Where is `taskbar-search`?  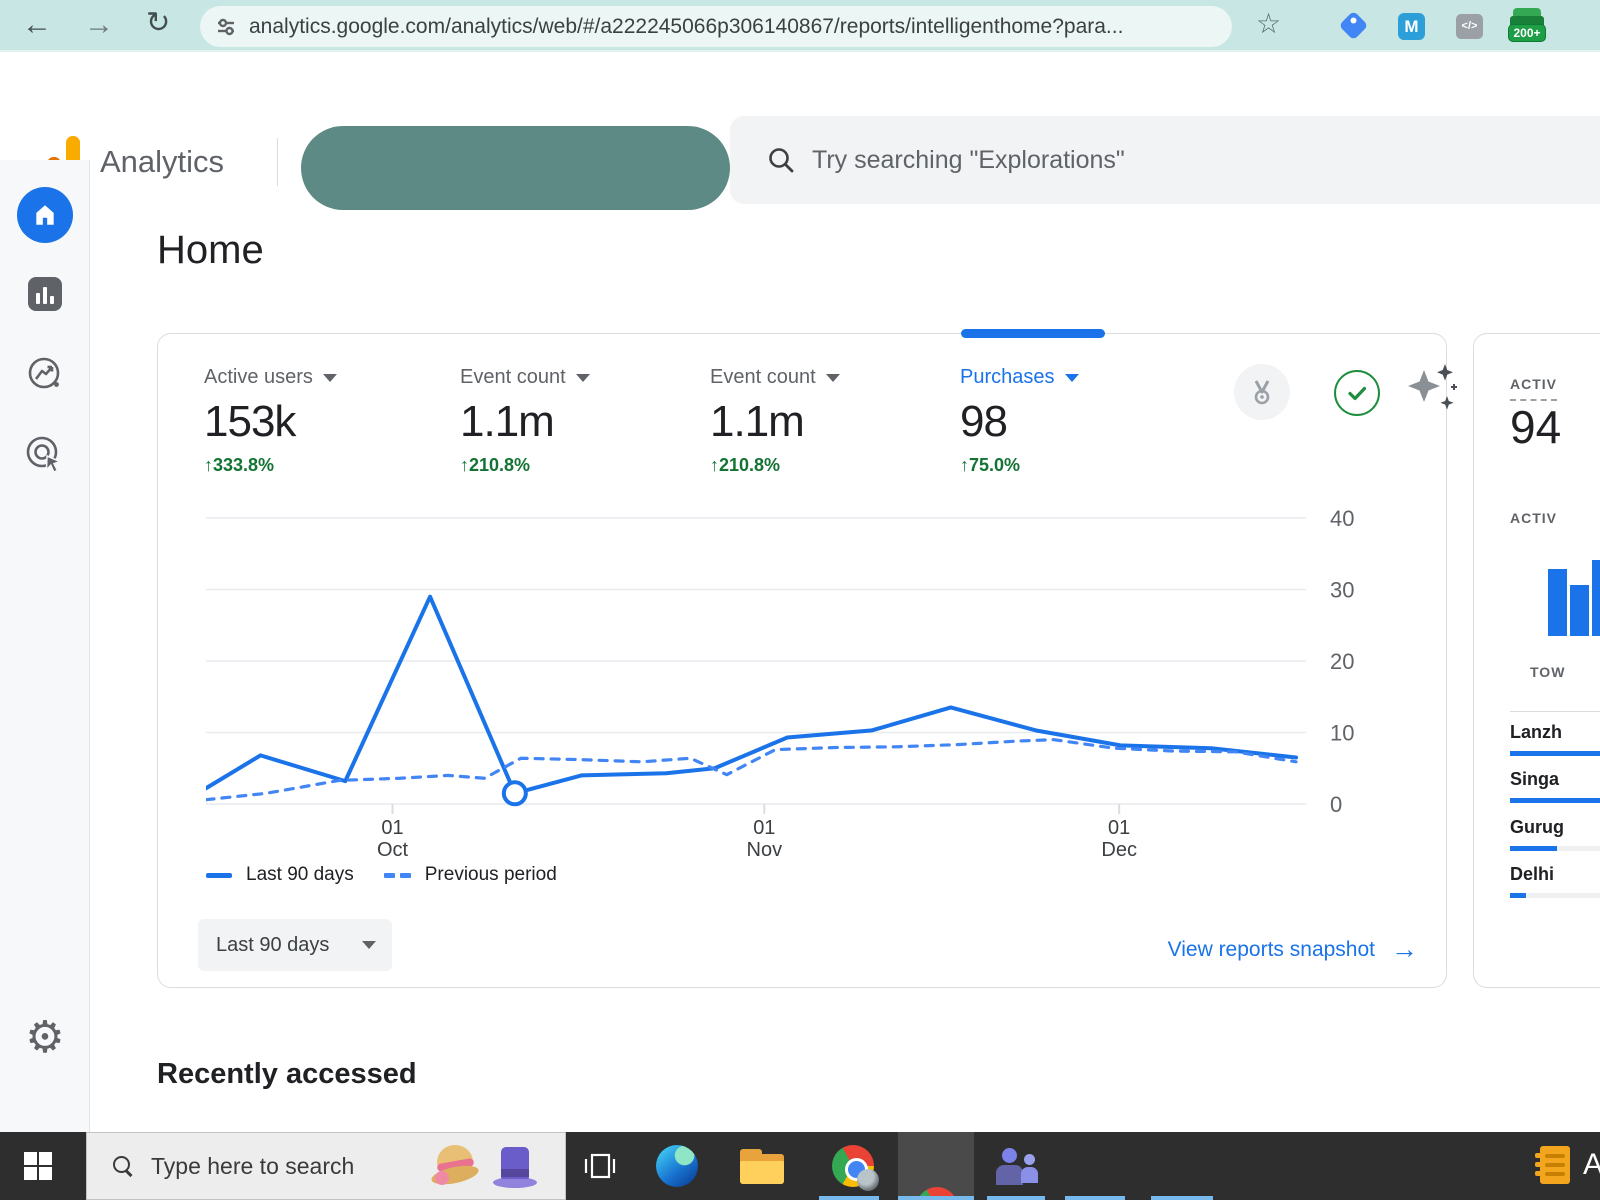 taskbar-search is located at coordinates (326, 1166).